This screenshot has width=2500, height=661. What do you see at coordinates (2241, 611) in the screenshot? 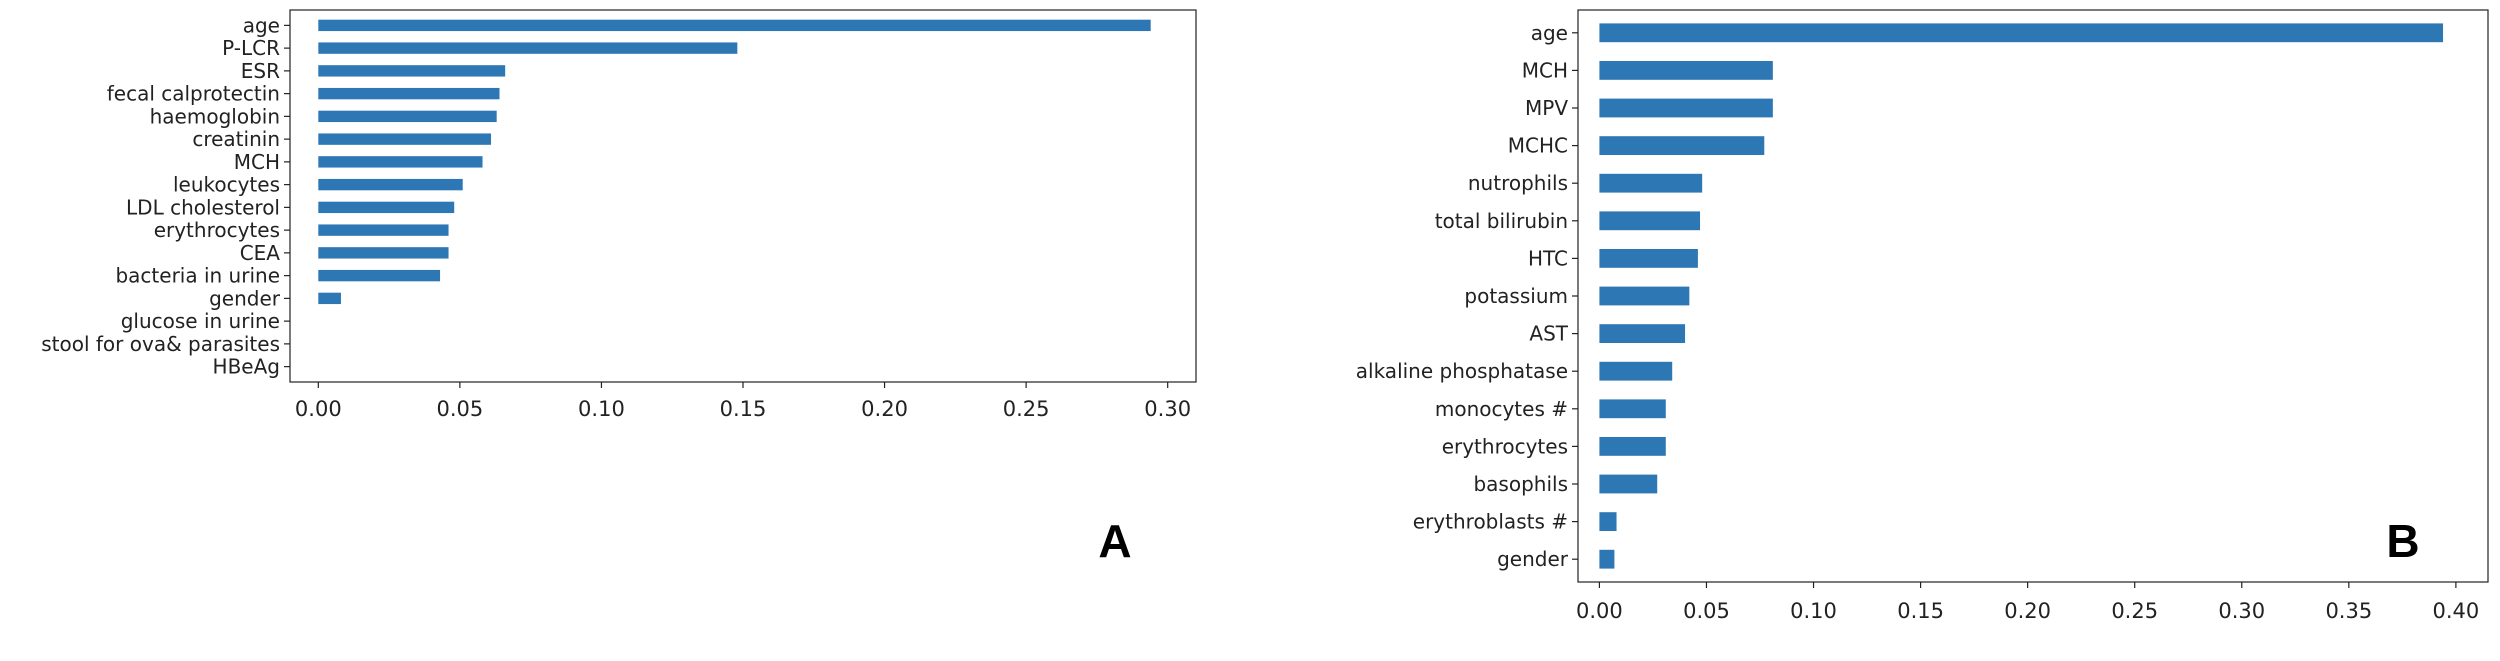
I see `panel-b-x-tick-label: 0.30` at bounding box center [2241, 611].